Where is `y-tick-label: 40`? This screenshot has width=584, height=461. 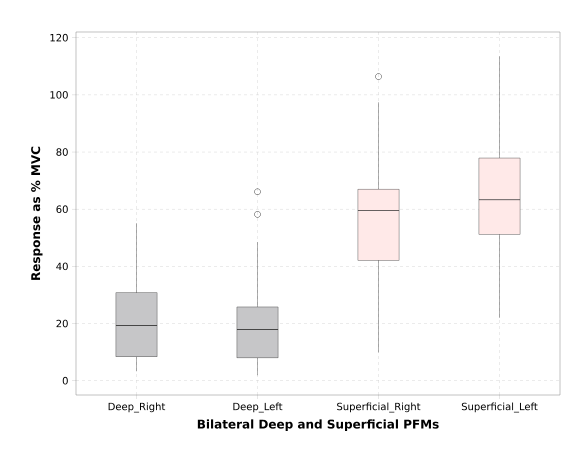 y-tick-label: 40 is located at coordinates (62, 266).